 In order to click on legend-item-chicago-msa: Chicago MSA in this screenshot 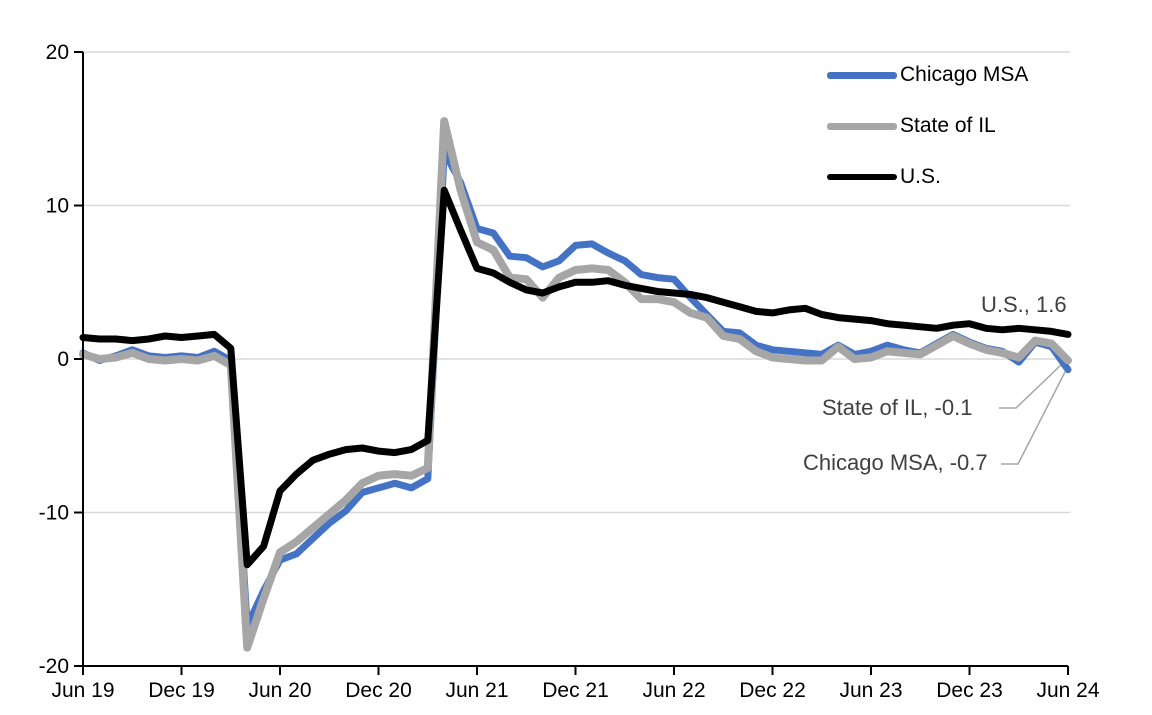, I will do `click(927, 75)`.